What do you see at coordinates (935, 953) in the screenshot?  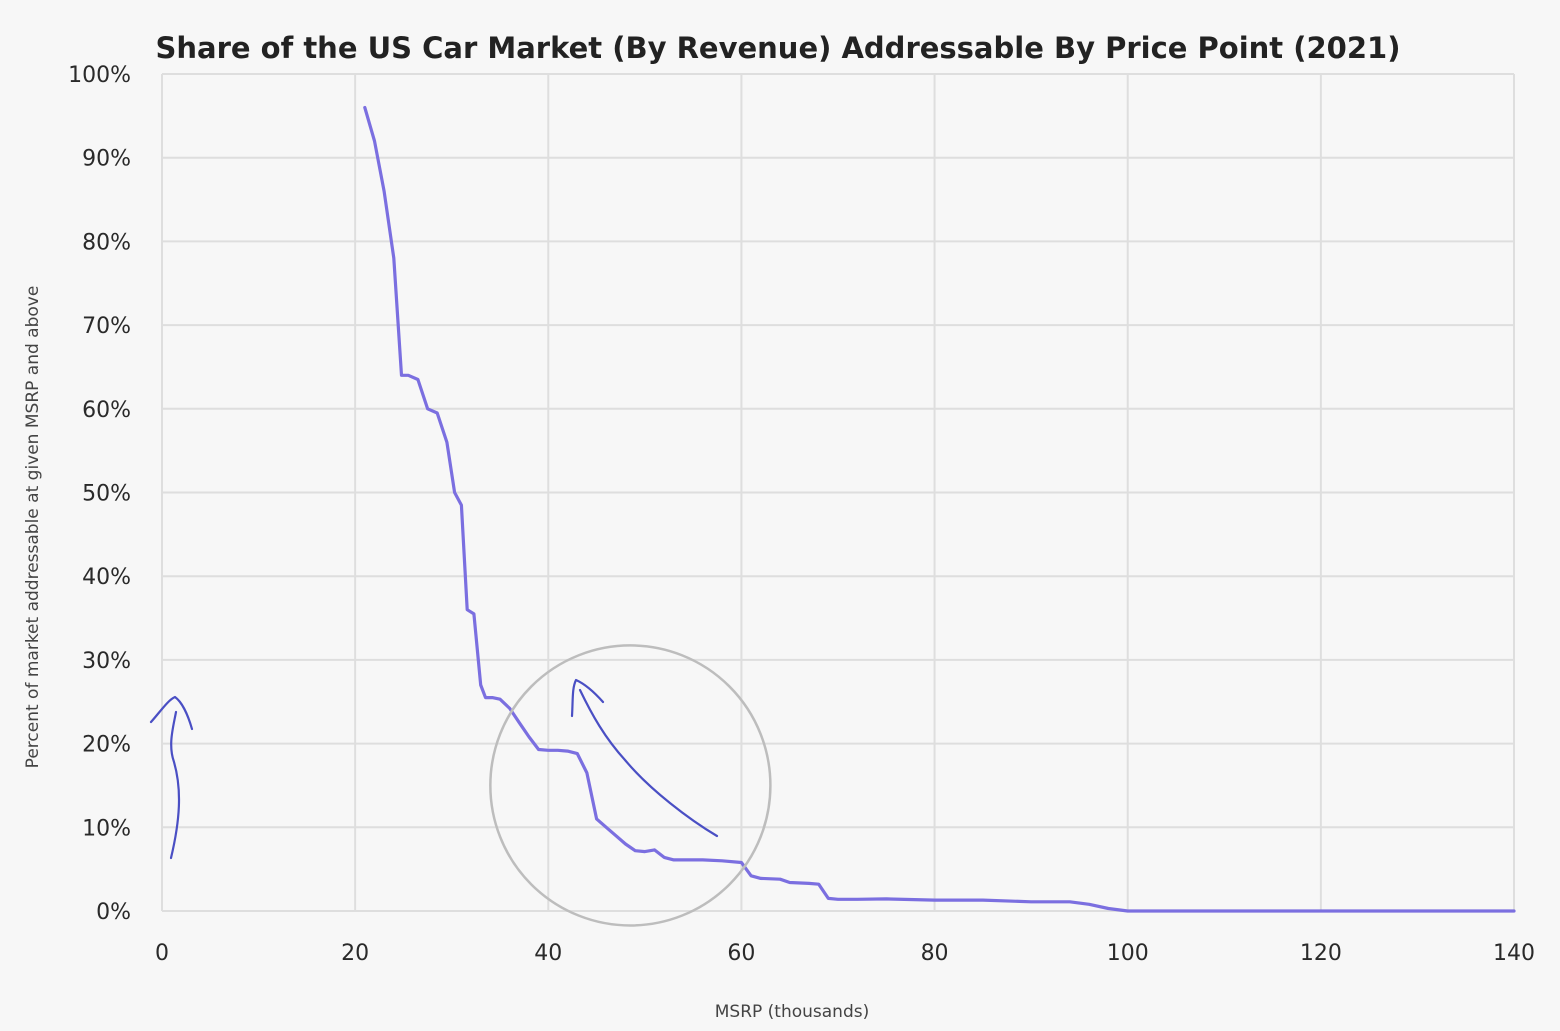 I see `x-tick-label: 80` at bounding box center [935, 953].